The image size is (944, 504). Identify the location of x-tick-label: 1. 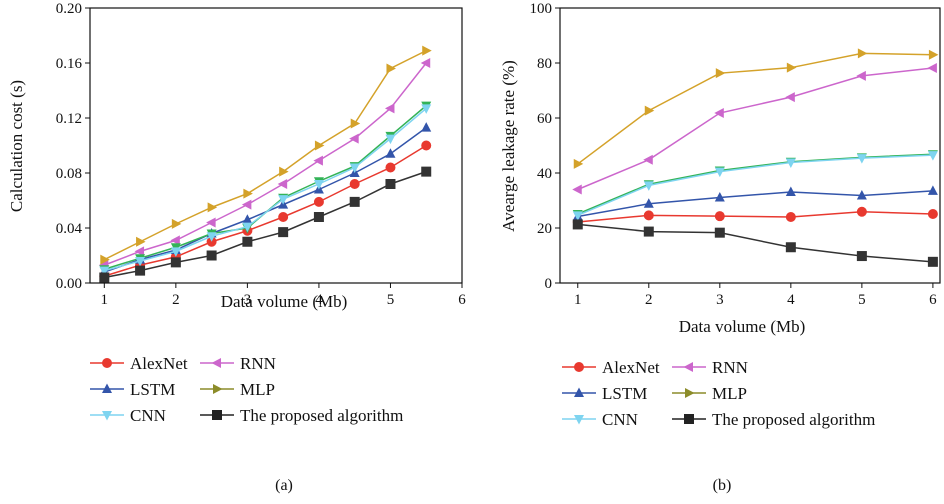
(105, 300).